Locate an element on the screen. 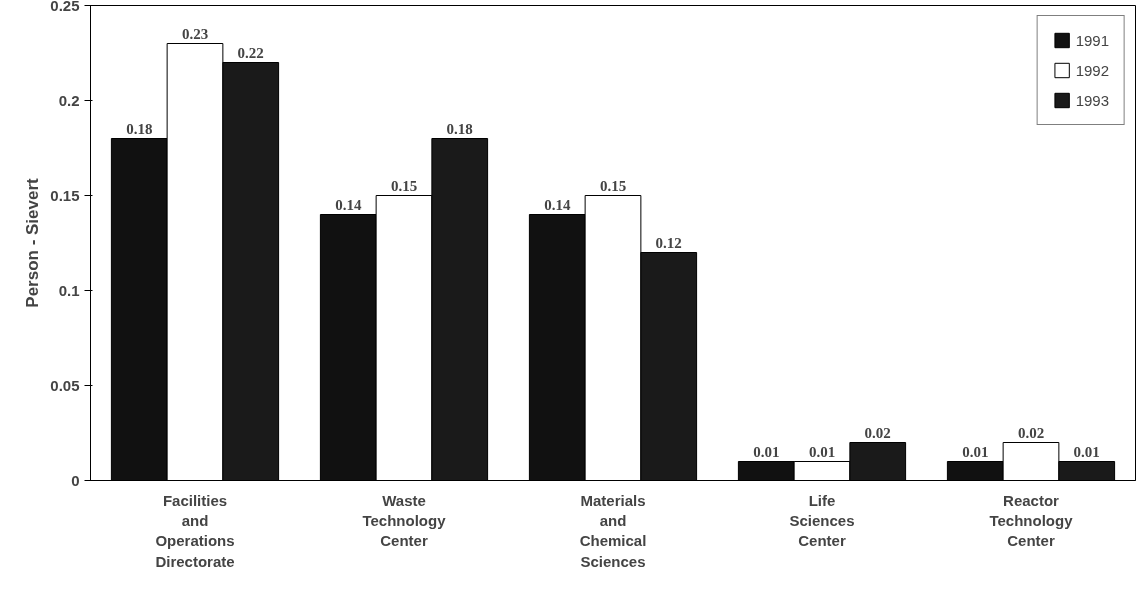  x-tick-label: Facilities and Operations Directorate is located at coordinates (195, 530).